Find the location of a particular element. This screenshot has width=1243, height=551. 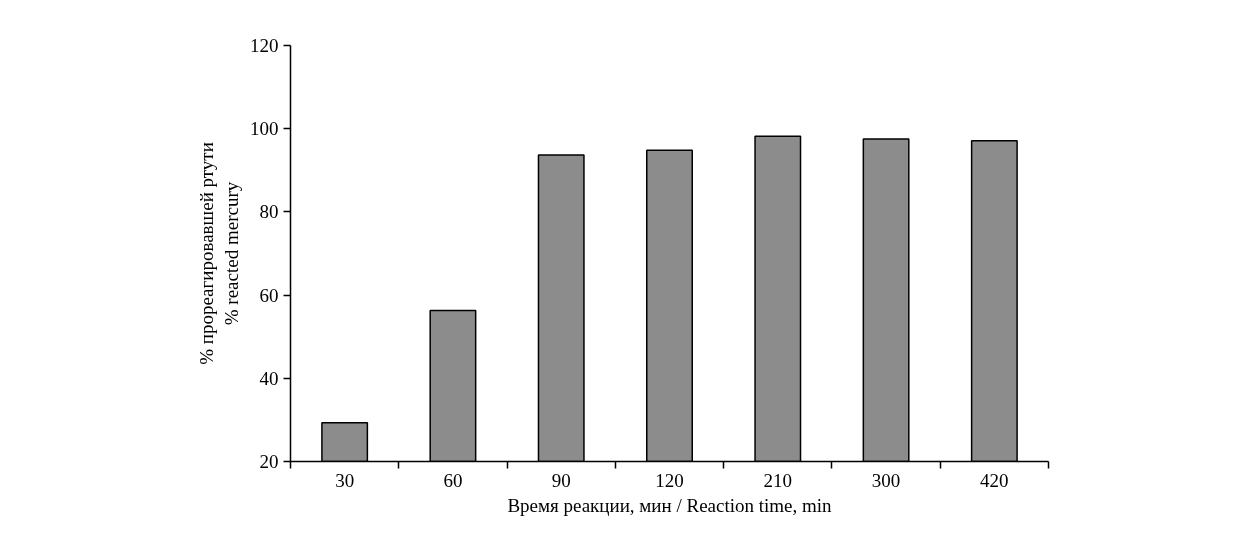

x-tick-label: 210 is located at coordinates (778, 480).